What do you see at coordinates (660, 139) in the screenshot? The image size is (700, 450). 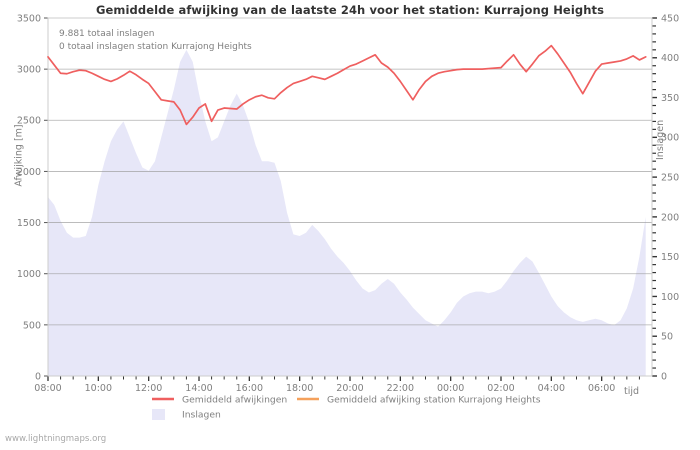 I see `y-axis-right-label: Inslagen` at bounding box center [660, 139].